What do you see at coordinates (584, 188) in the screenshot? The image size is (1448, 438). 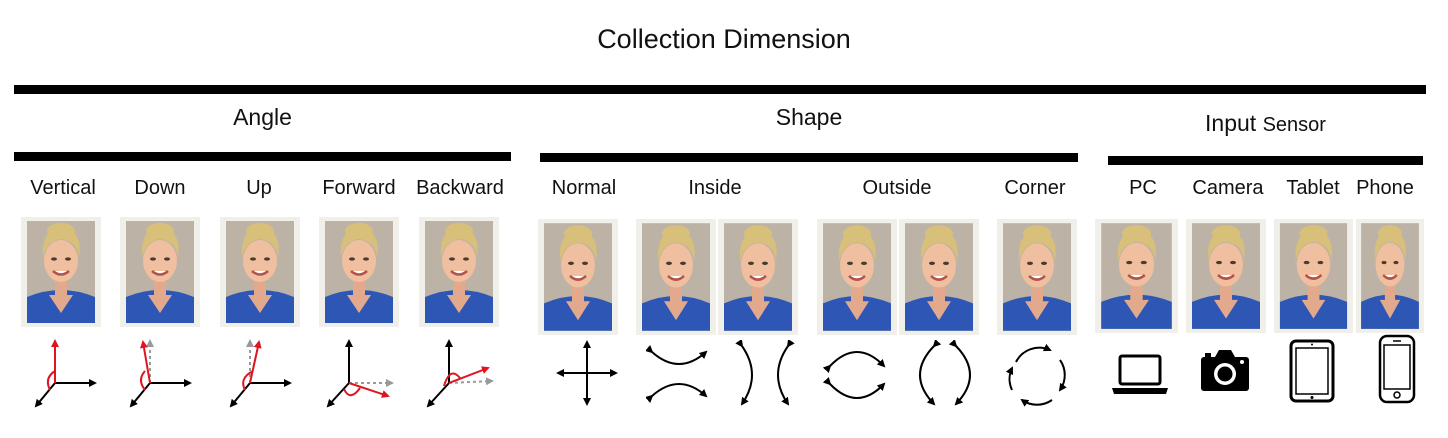 I see `label-normal: Normal` at bounding box center [584, 188].